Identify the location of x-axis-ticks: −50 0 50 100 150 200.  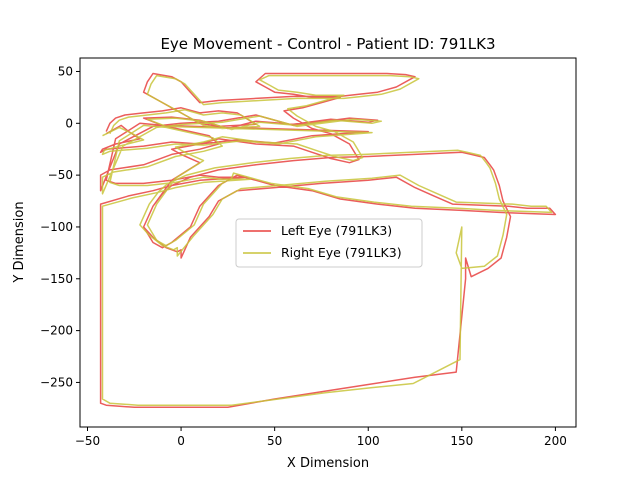
(321, 437).